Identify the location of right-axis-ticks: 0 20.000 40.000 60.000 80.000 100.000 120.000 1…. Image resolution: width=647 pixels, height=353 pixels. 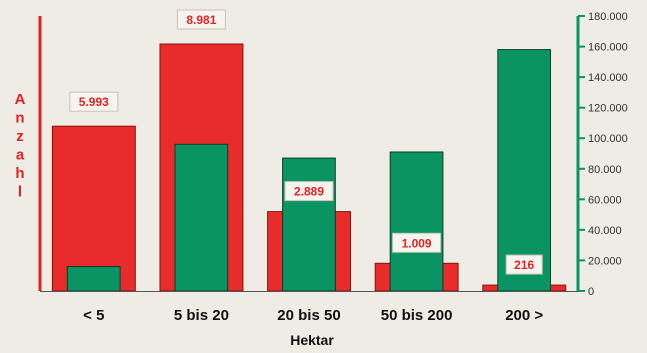
(603, 154).